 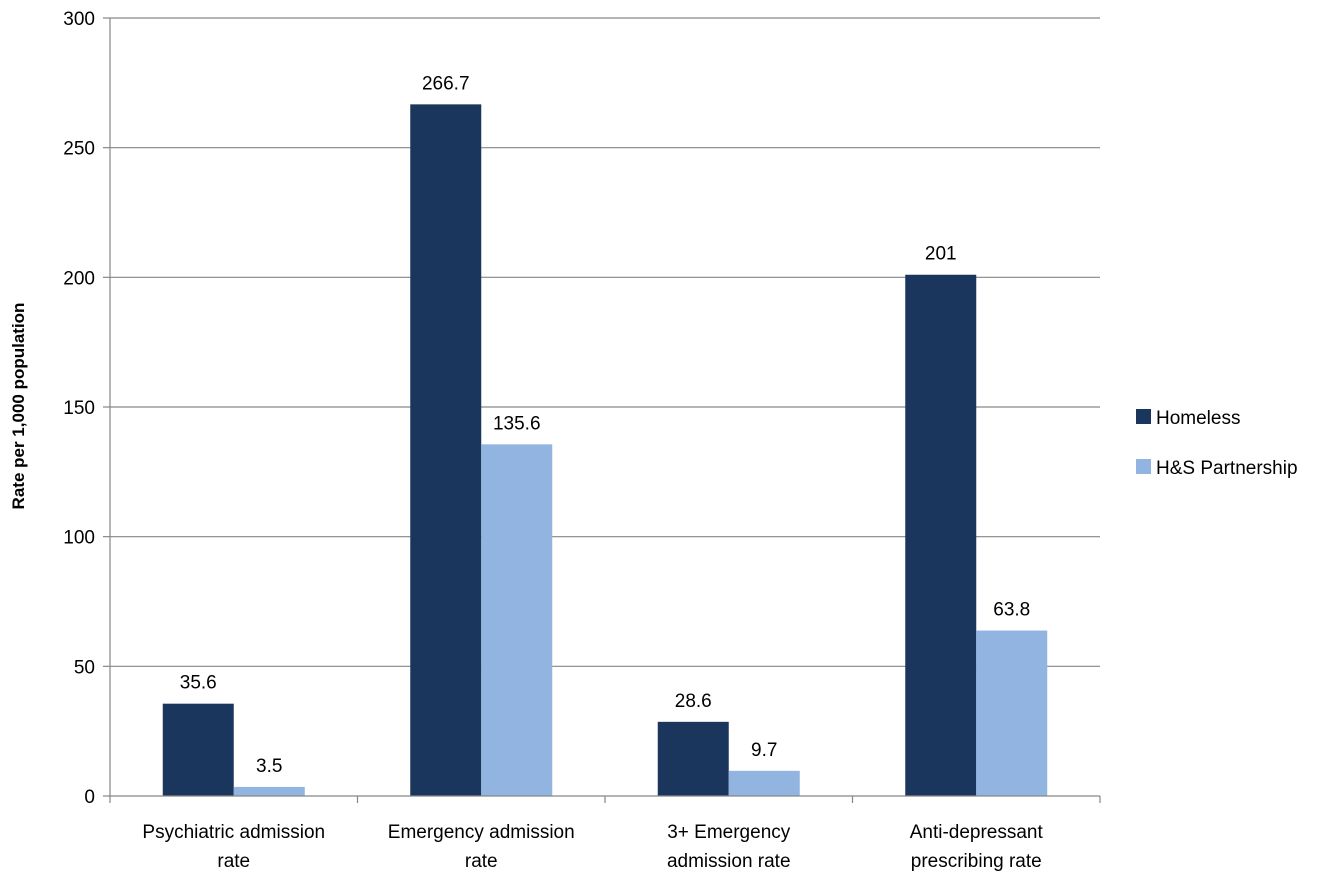 What do you see at coordinates (729, 847) in the screenshot?
I see `x-tick-label: 3+ Emergency admission rate` at bounding box center [729, 847].